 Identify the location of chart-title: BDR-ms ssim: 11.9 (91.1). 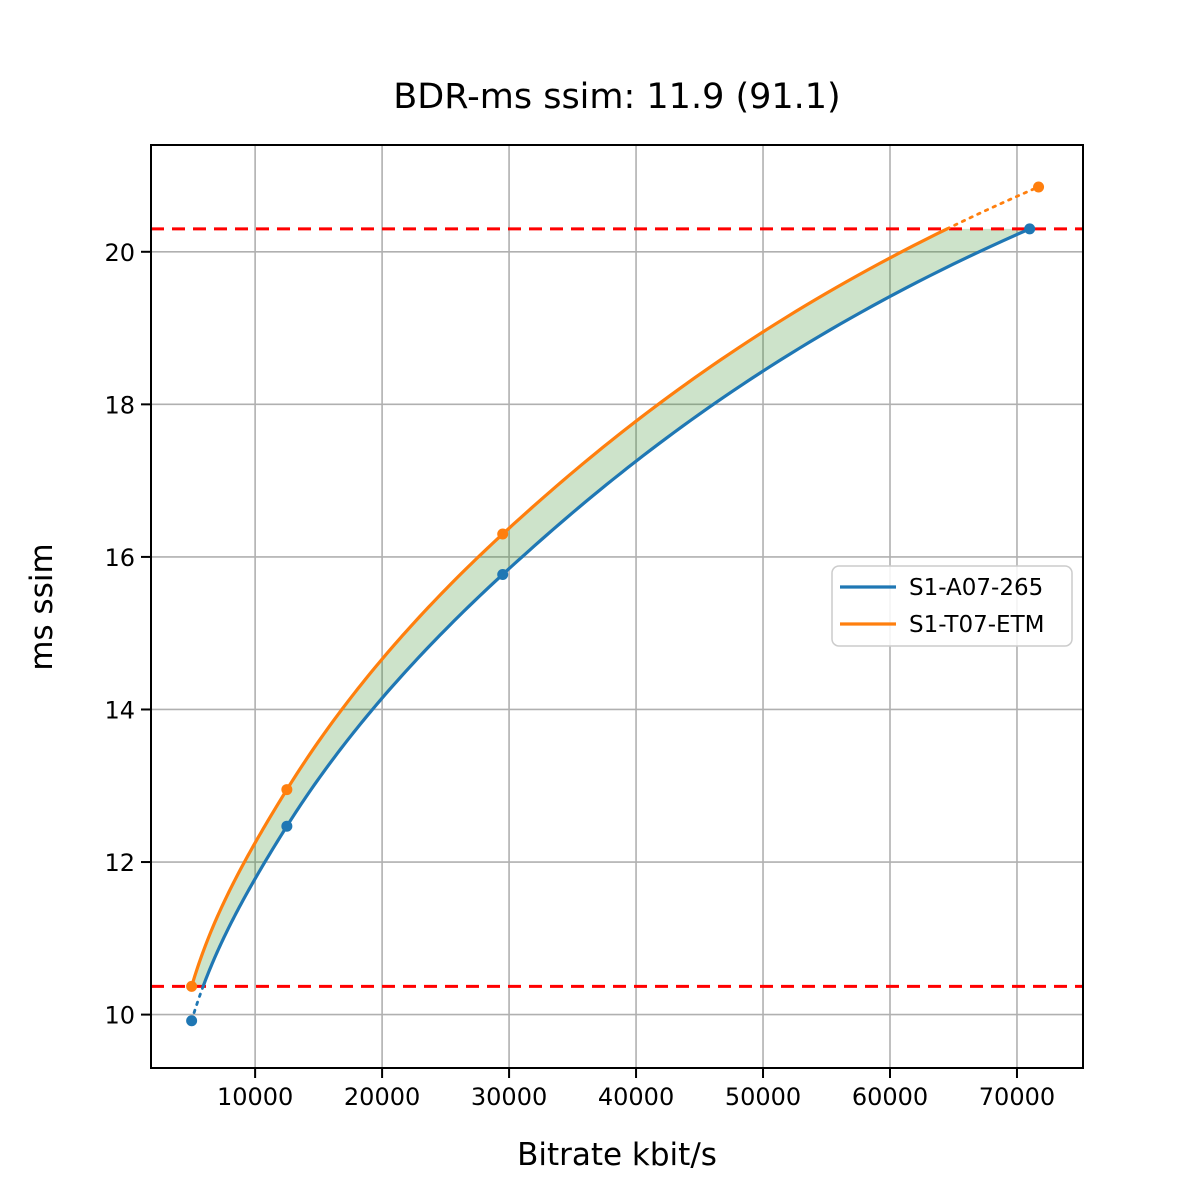
(616, 97).